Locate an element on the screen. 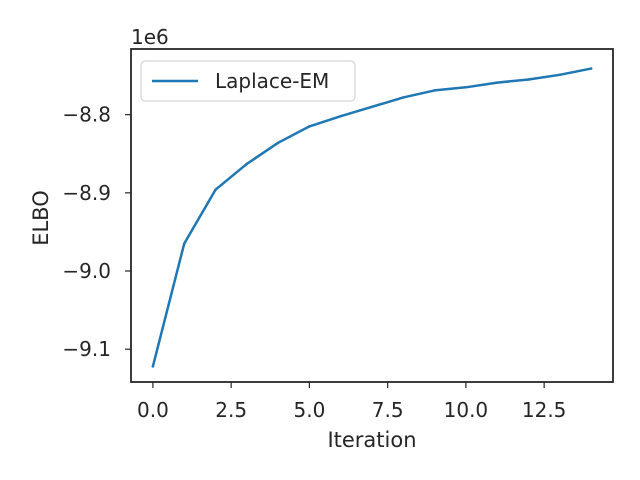  x-tick-label: 5.0 is located at coordinates (309, 410).